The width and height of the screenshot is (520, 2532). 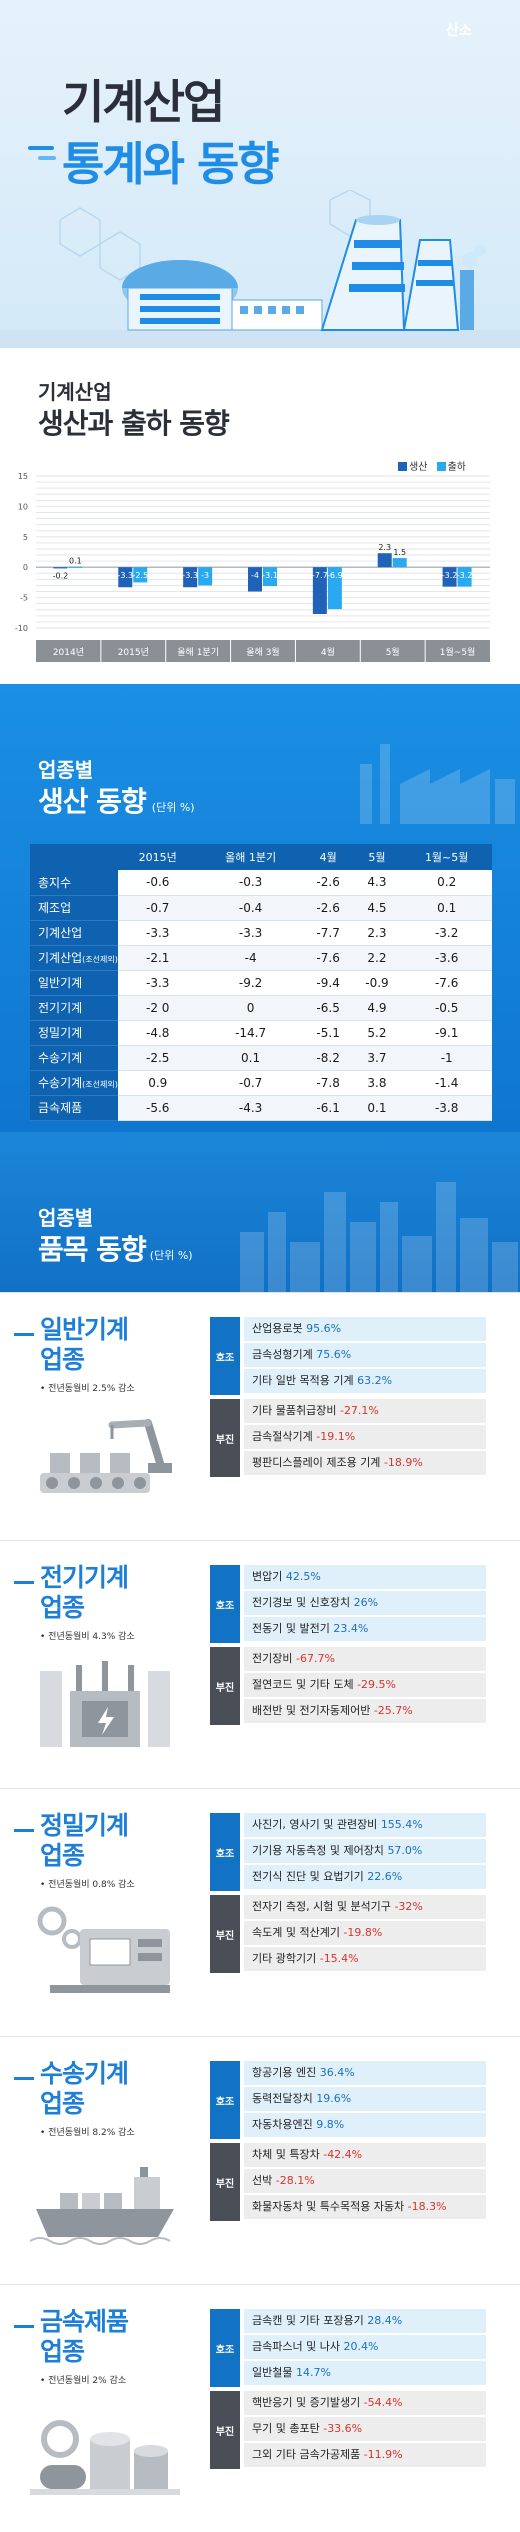 I want to click on list-item: 금속파스너 및 나사 20.4%, so click(x=365, y=2347).